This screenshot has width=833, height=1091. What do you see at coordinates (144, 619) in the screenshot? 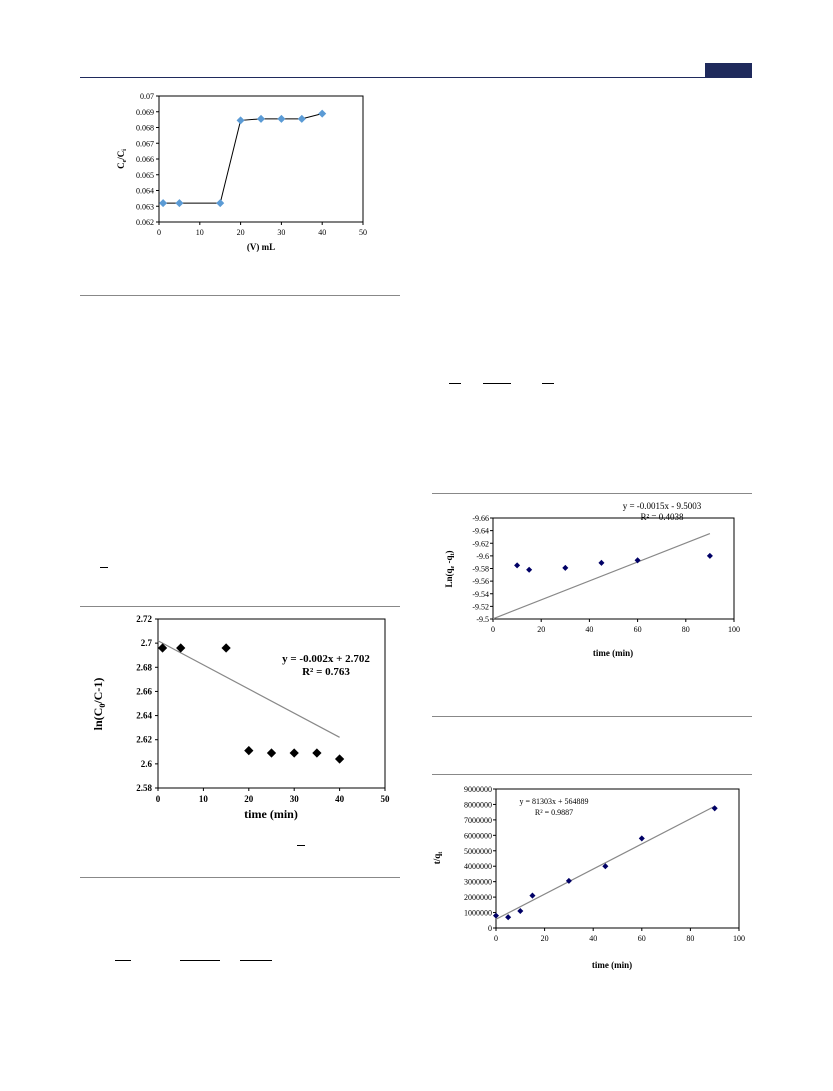
I see `y-tick-label: 2.72` at bounding box center [144, 619].